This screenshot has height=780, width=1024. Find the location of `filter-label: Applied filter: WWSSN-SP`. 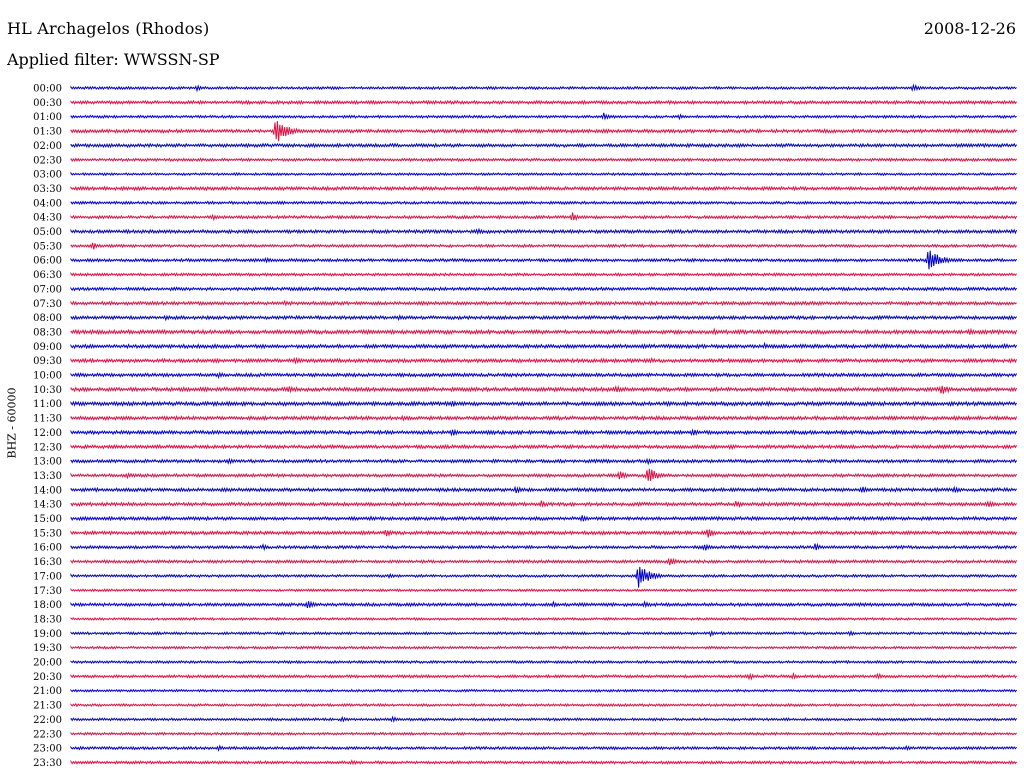

filter-label: Applied filter: WWSSN-SP is located at coordinates (113, 59).